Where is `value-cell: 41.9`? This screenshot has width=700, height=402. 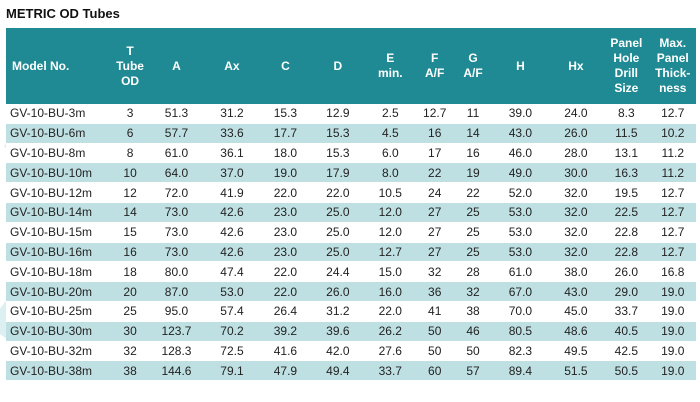
value-cell: 41.9 is located at coordinates (232, 192).